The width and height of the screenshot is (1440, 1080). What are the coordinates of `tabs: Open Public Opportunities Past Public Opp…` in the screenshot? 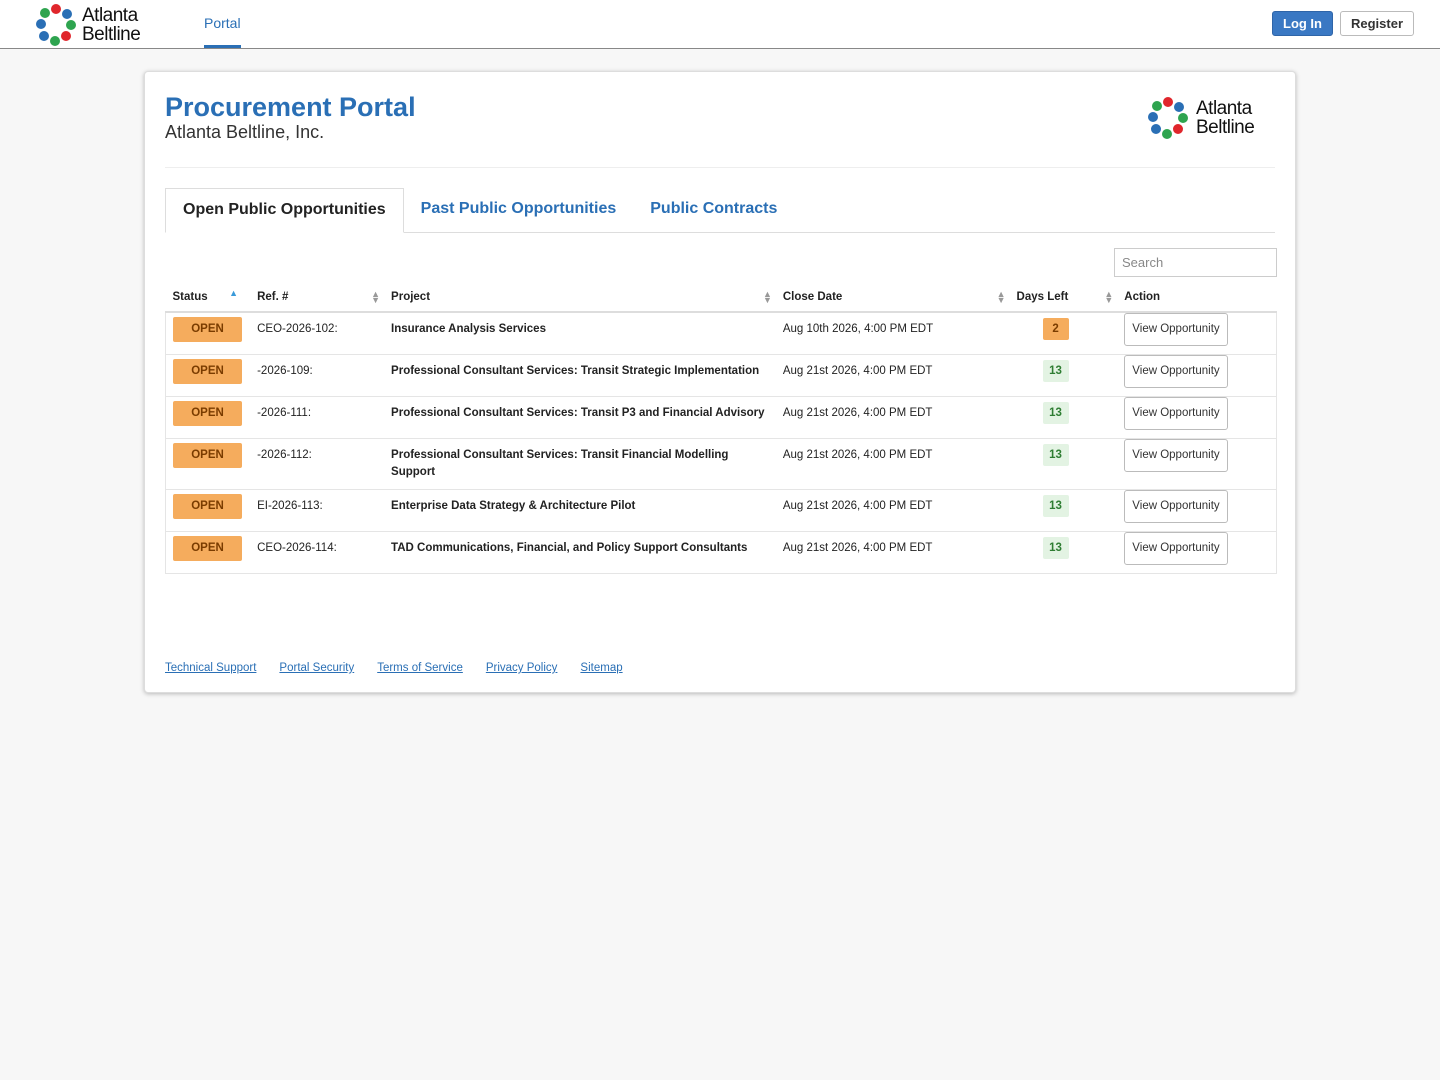 It's located at (720, 210).